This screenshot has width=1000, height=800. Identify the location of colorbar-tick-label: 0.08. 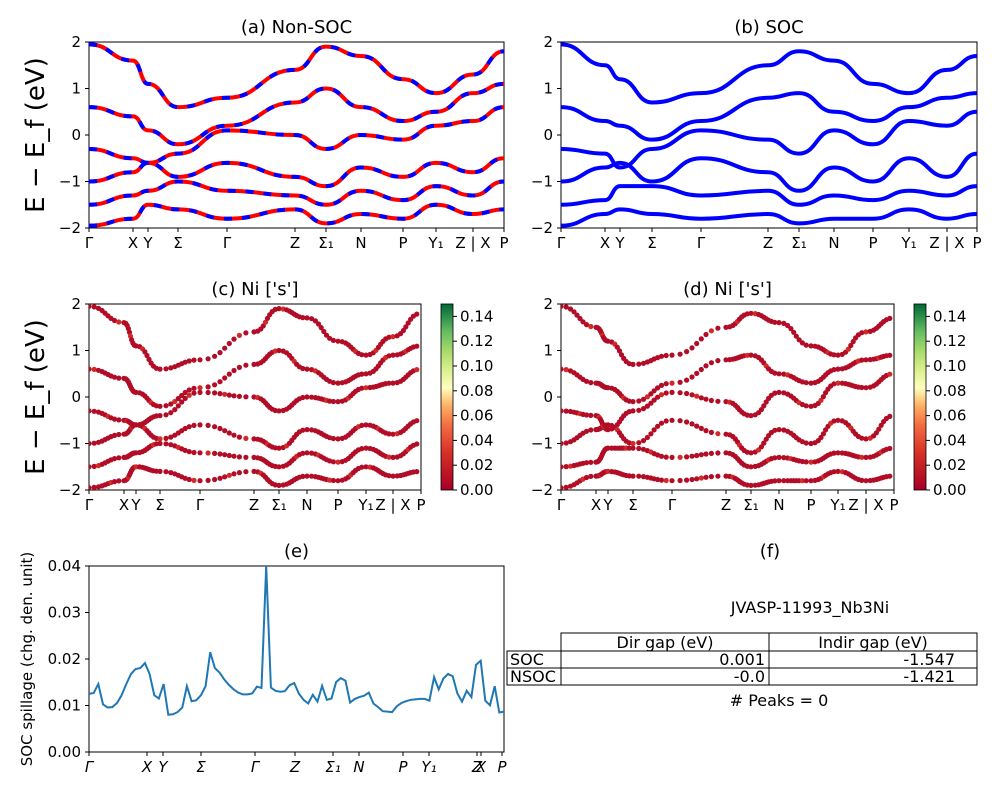
(949, 391).